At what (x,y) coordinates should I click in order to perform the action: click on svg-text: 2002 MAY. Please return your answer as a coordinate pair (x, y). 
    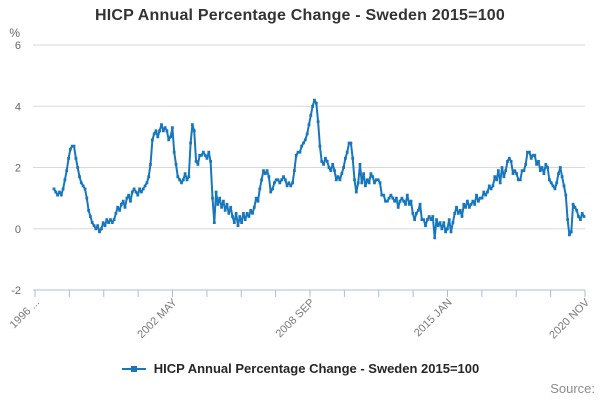
    Looking at the image, I should click on (157, 318).